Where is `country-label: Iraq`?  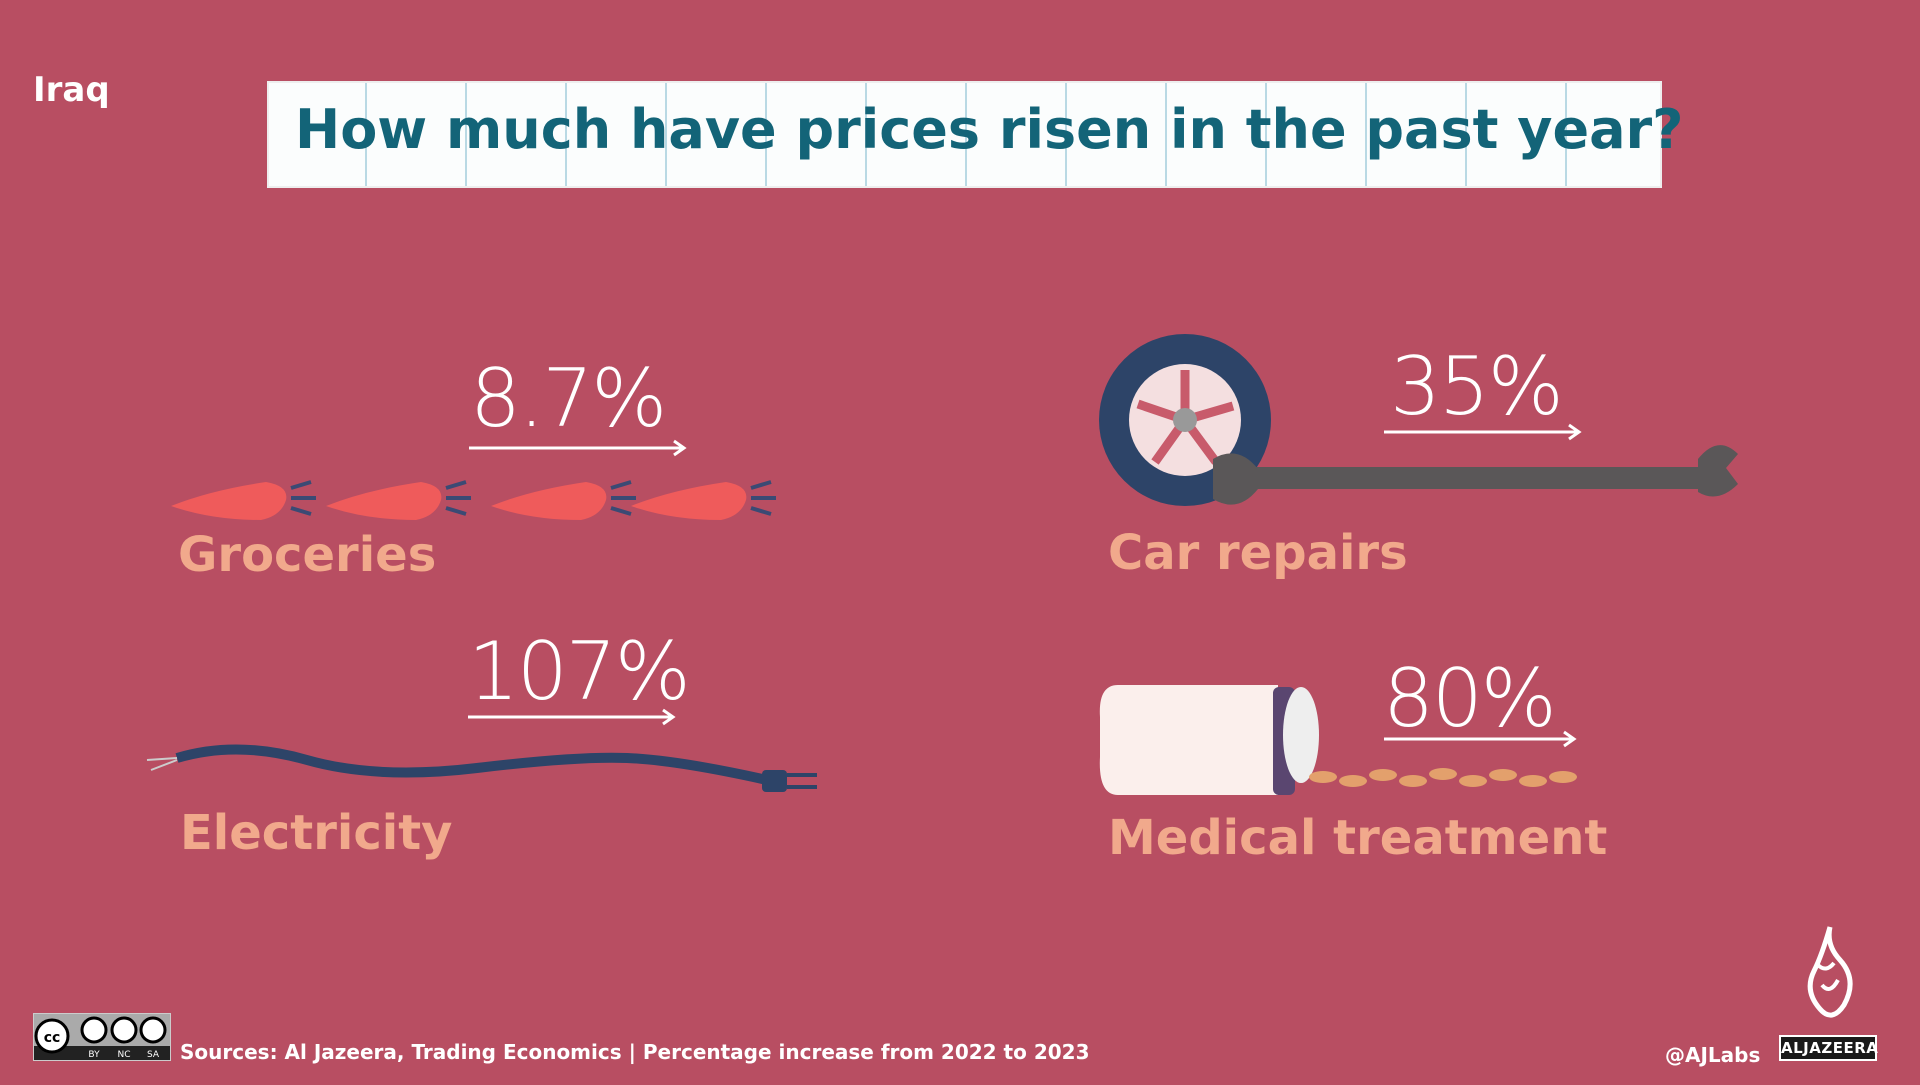
country-label: Iraq is located at coordinates (71, 90).